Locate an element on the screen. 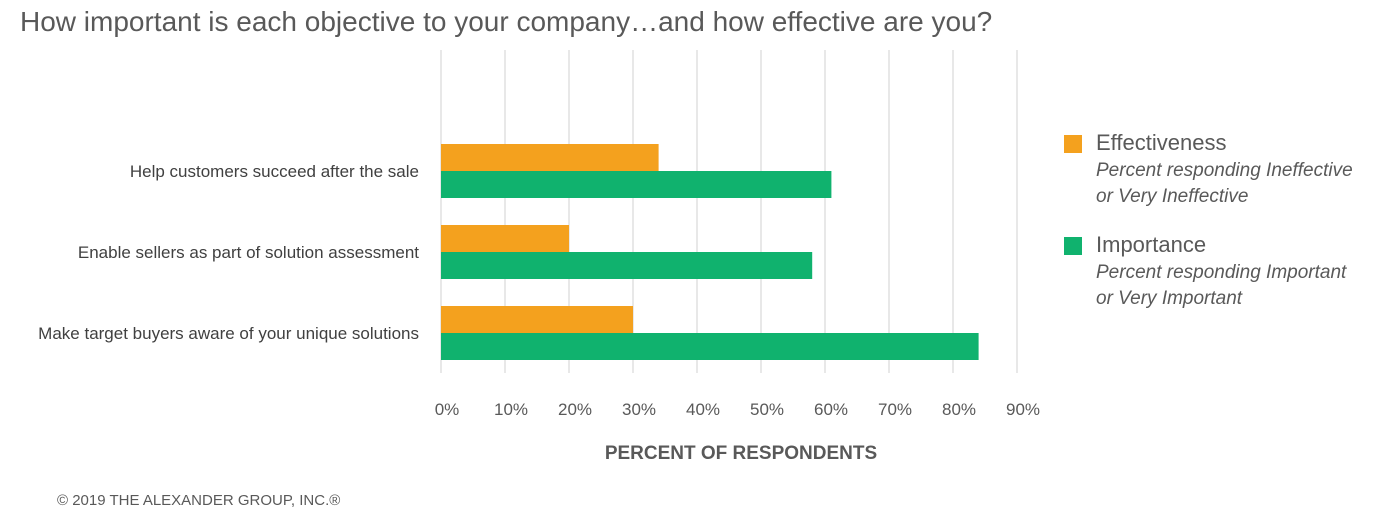  legend-name-importance: Importance is located at coordinates (1151, 244).